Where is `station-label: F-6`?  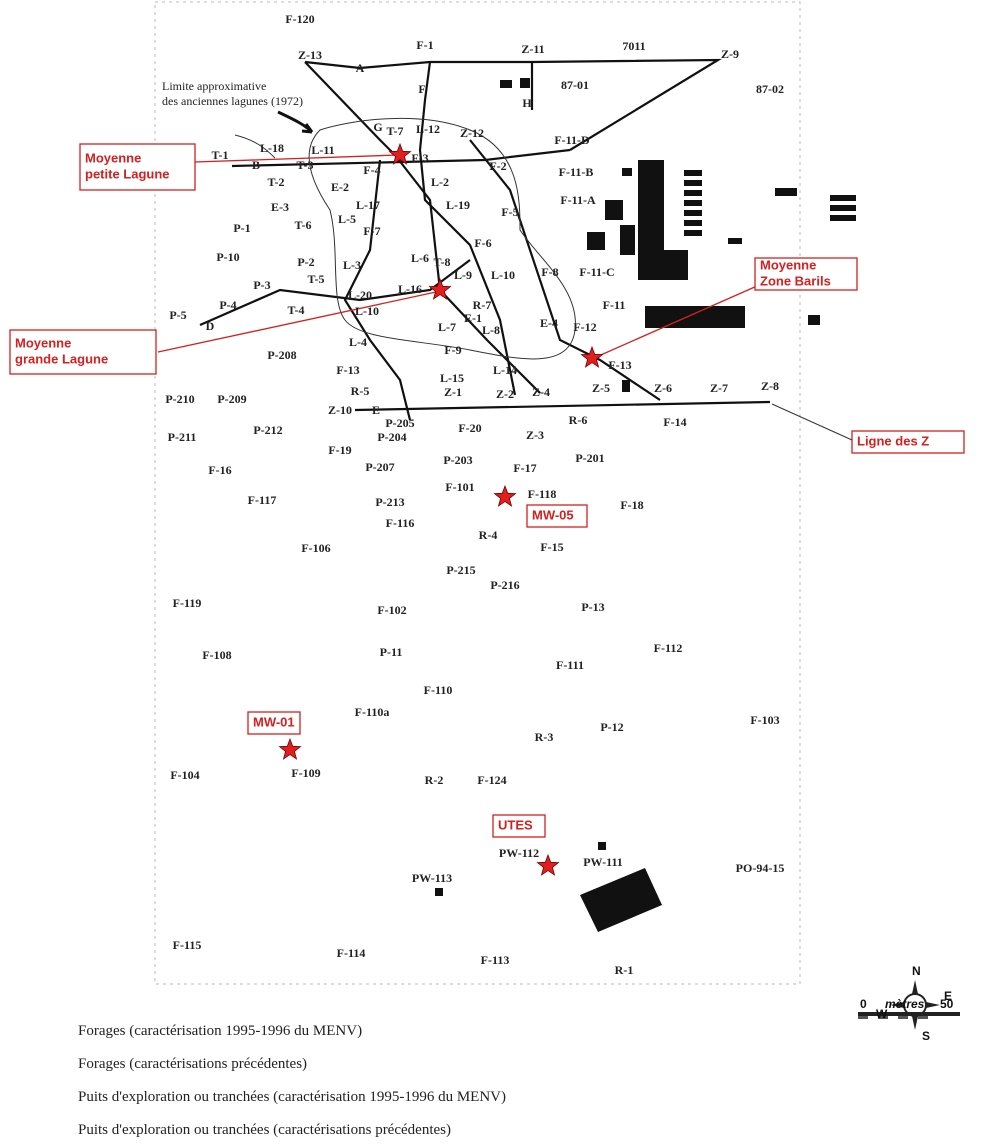
station-label: F-6 is located at coordinates (482, 243).